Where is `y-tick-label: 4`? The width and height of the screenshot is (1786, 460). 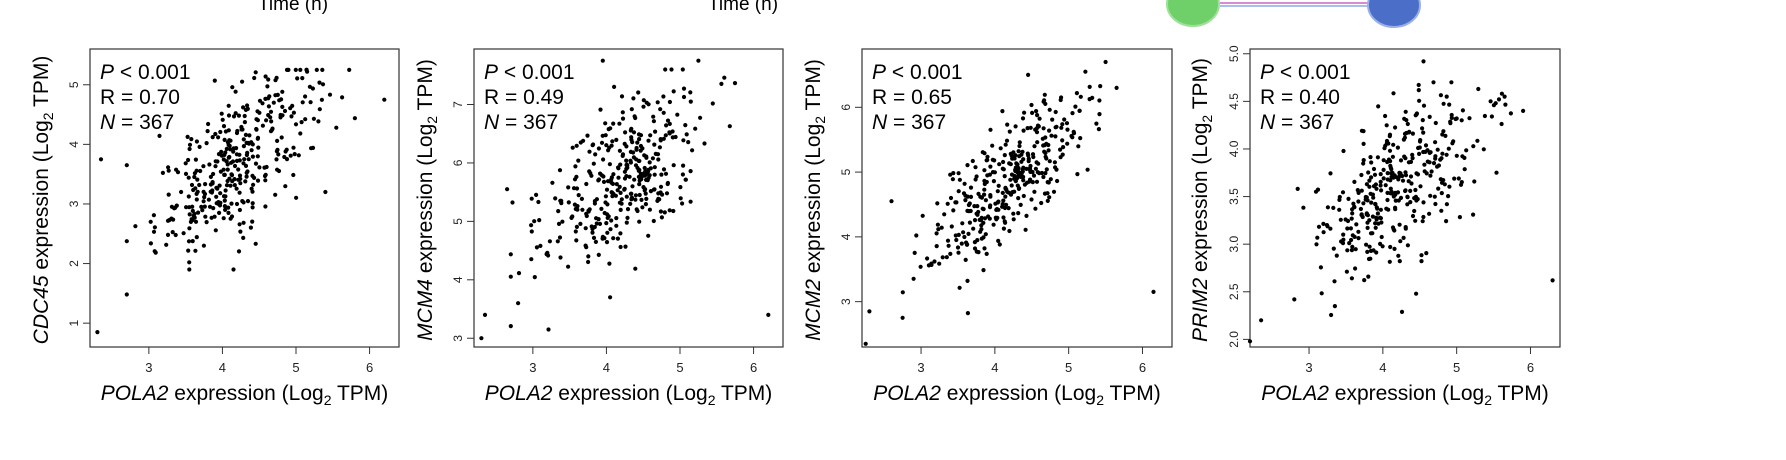
y-tick-label: 4 is located at coordinates (458, 279).